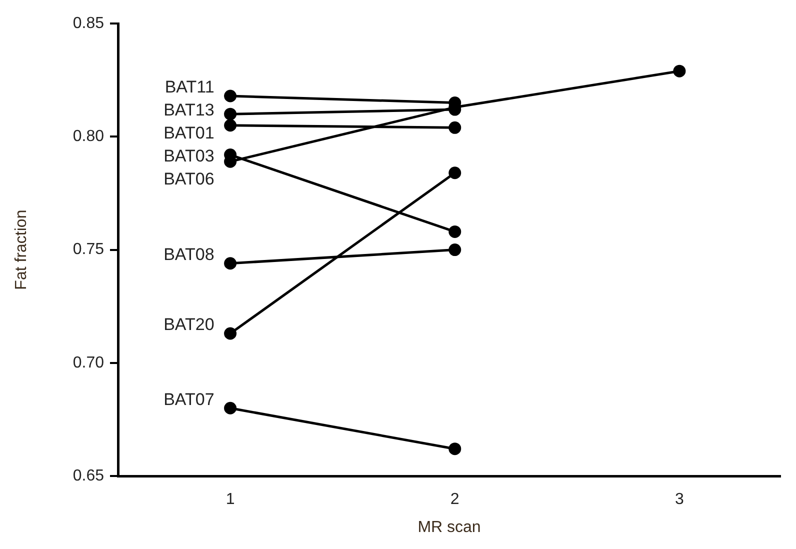 Image resolution: width=796 pixels, height=549 pixels. What do you see at coordinates (189, 110) in the screenshot?
I see `series-label: BAT13` at bounding box center [189, 110].